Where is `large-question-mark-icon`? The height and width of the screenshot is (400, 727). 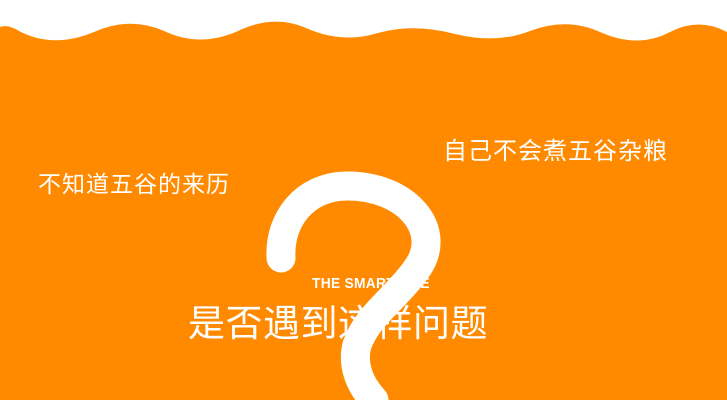
large-question-mark-icon is located at coordinates (353, 285).